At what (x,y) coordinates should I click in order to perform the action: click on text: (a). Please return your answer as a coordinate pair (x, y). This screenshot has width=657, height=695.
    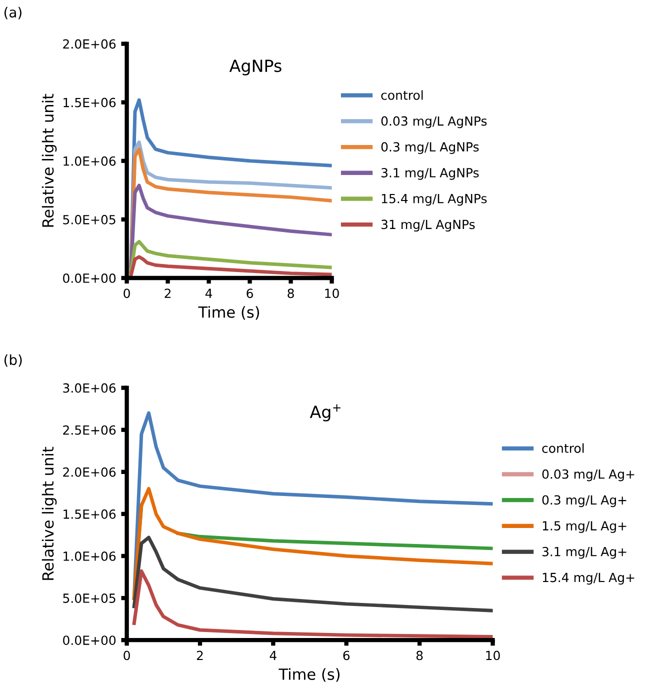
    Looking at the image, I should click on (13, 13).